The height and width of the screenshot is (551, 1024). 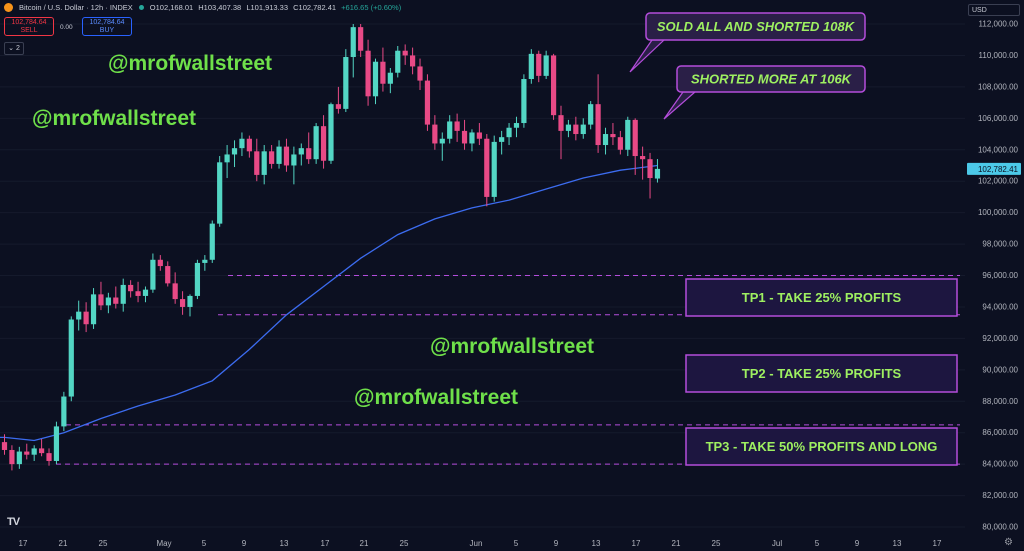 What do you see at coordinates (66, 27) in the screenshot?
I see `spread-value: 0.00` at bounding box center [66, 27].